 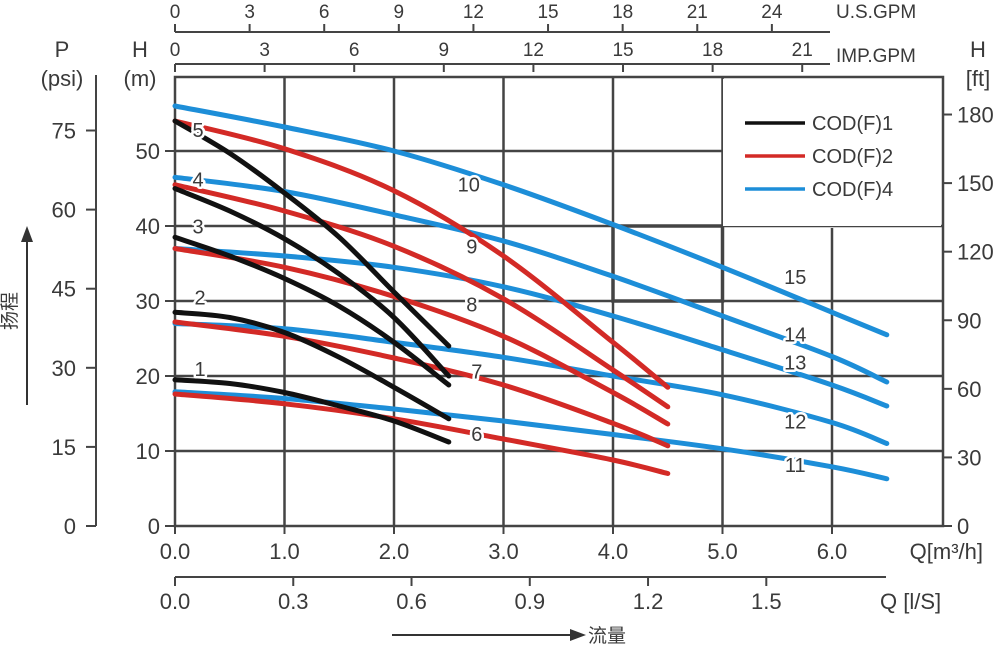 What do you see at coordinates (795, 278) in the screenshot?
I see `curve-label-15: 15` at bounding box center [795, 278].